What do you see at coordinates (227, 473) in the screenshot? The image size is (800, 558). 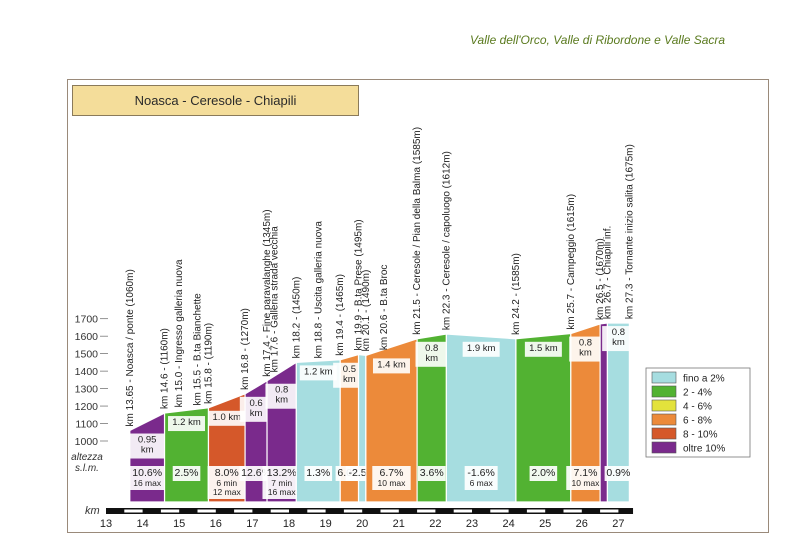 I see `segment-grade-label: 8.0%` at bounding box center [227, 473].